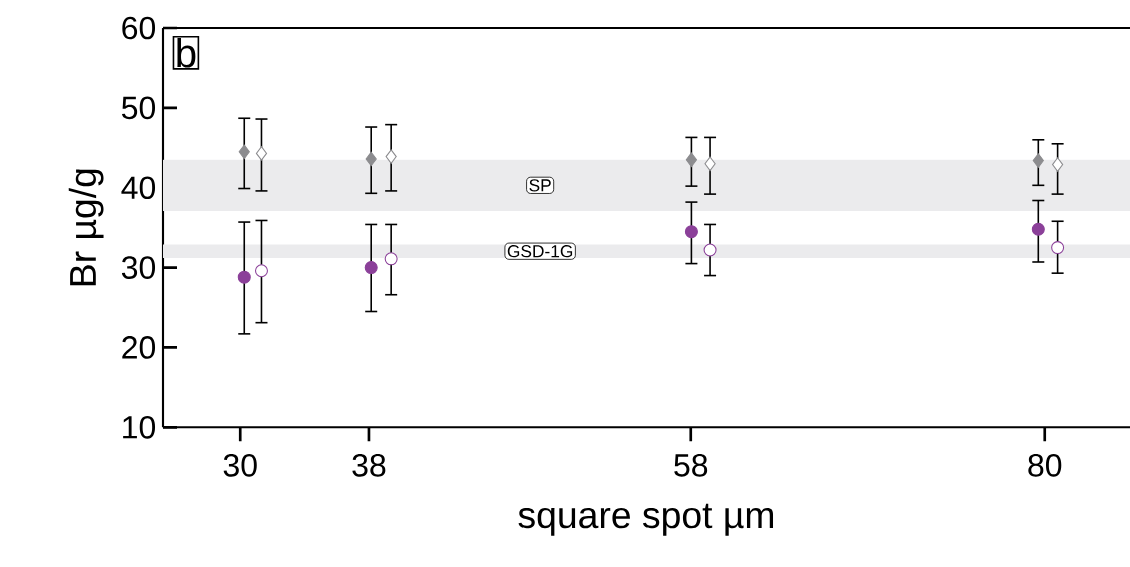  I want to click on band-label: SP, so click(540, 185).